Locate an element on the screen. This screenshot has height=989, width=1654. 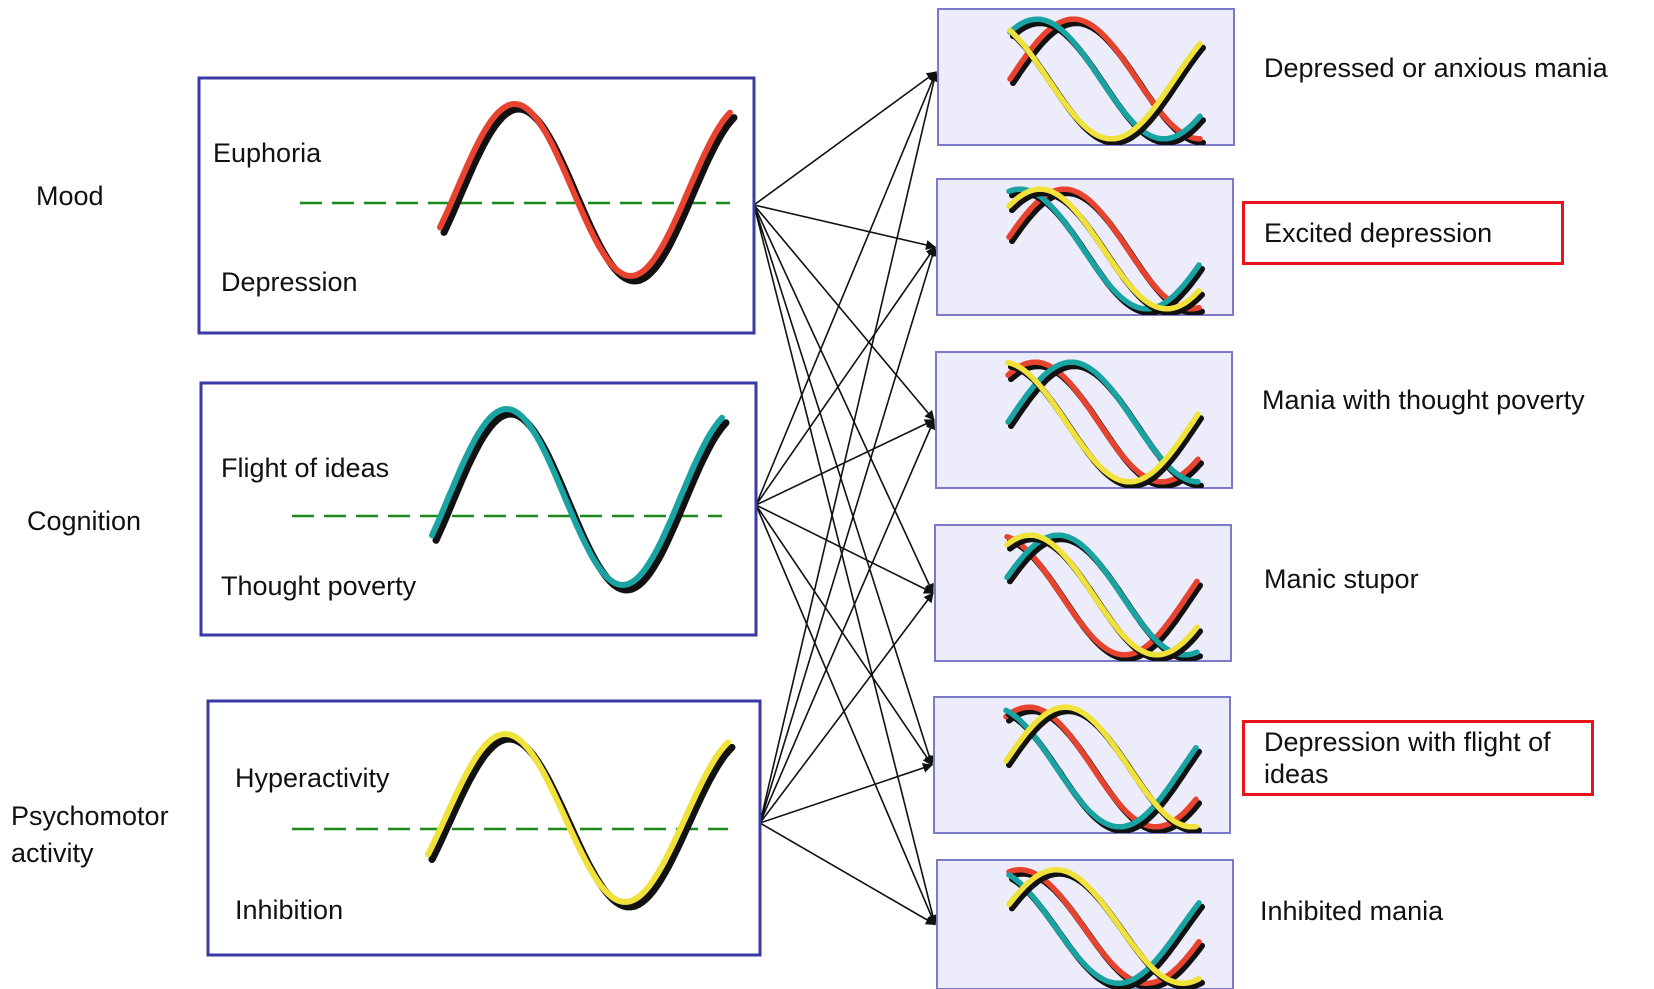
dimension-box-mood is located at coordinates (476, 205).